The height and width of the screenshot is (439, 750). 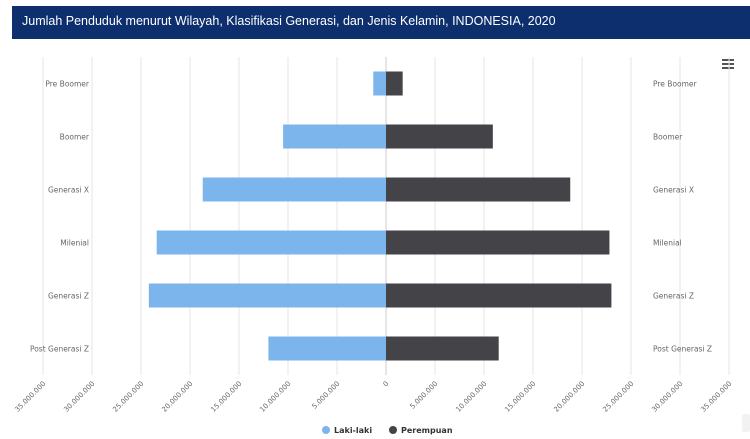 What do you see at coordinates (668, 137) in the screenshot?
I see `category-label-right: Boomer` at bounding box center [668, 137].